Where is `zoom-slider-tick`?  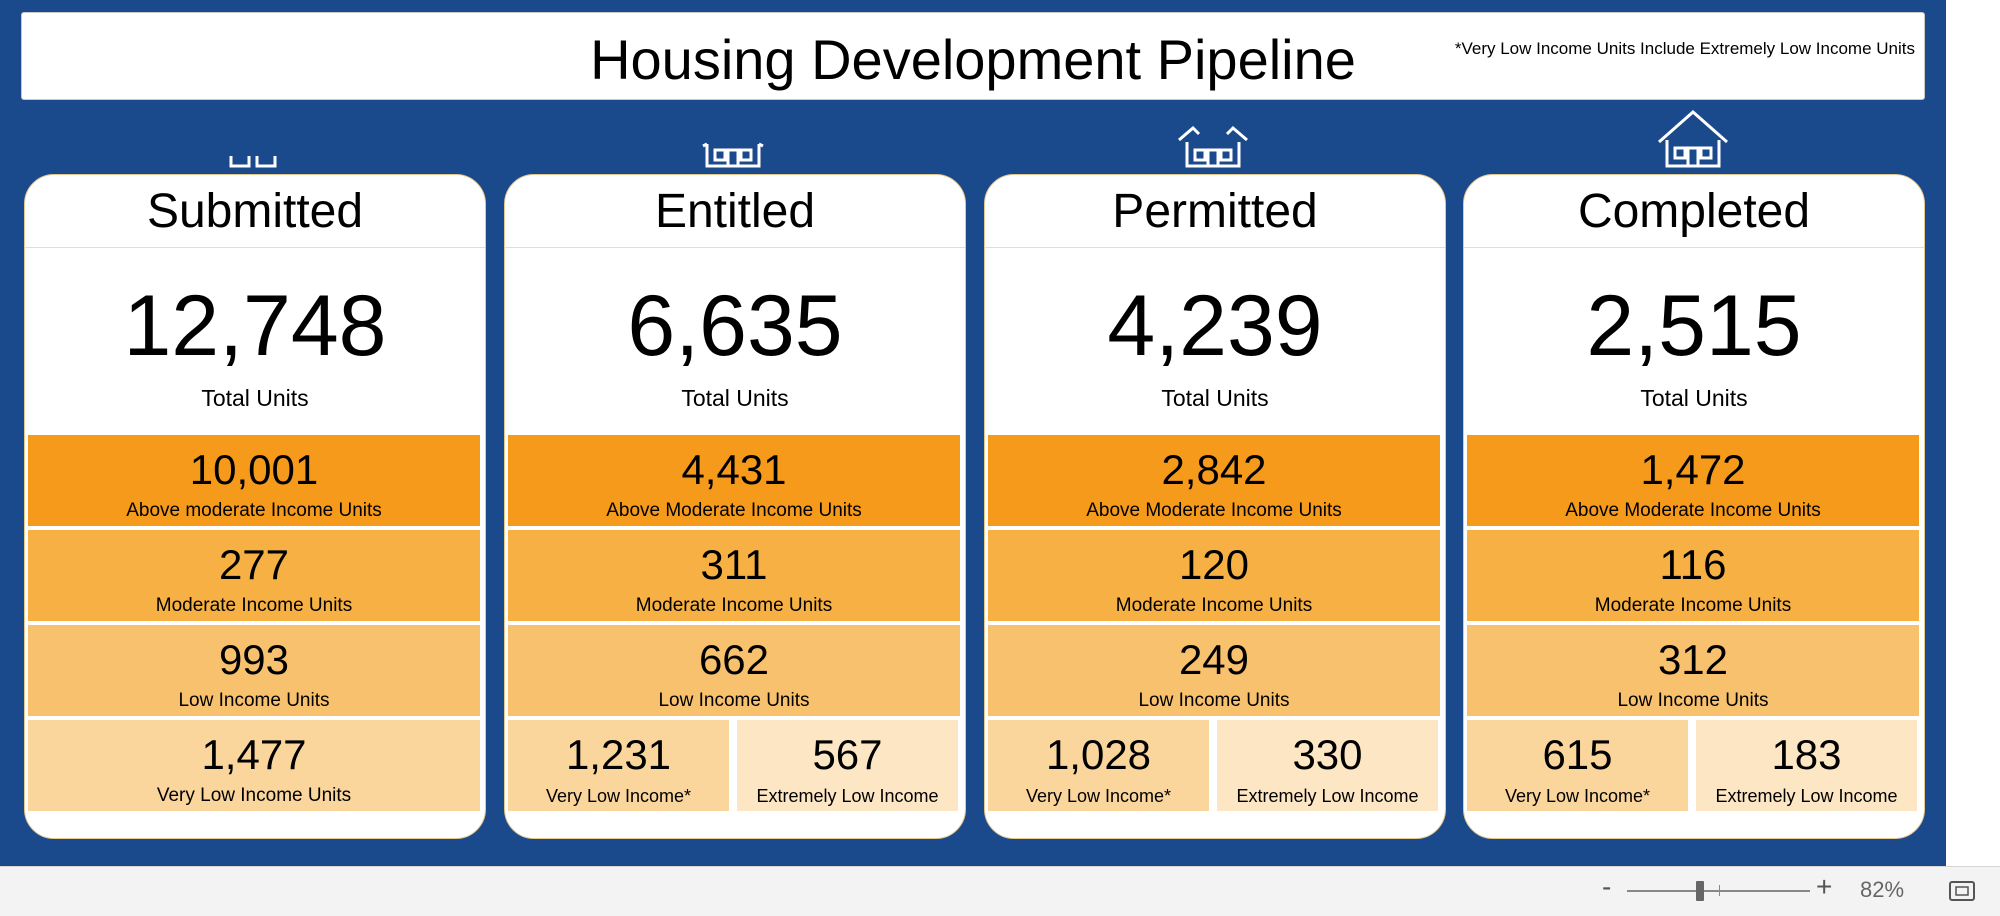 zoom-slider-tick is located at coordinates (1719, 890).